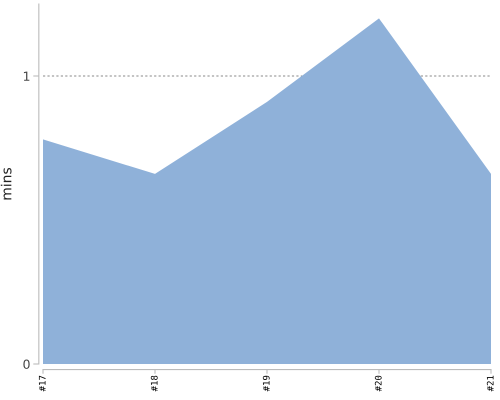 This screenshot has height=400, width=500. What do you see at coordinates (42, 384) in the screenshot?
I see `x-tick-label: #17` at bounding box center [42, 384].